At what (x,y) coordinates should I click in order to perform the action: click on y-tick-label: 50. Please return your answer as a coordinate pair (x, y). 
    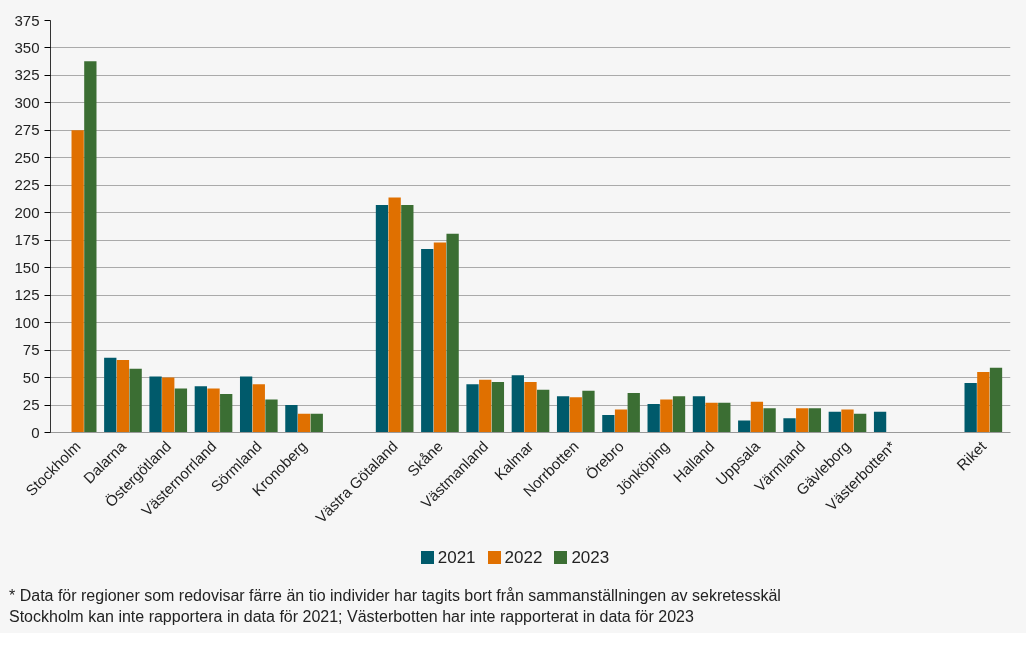
    Looking at the image, I should click on (31, 377).